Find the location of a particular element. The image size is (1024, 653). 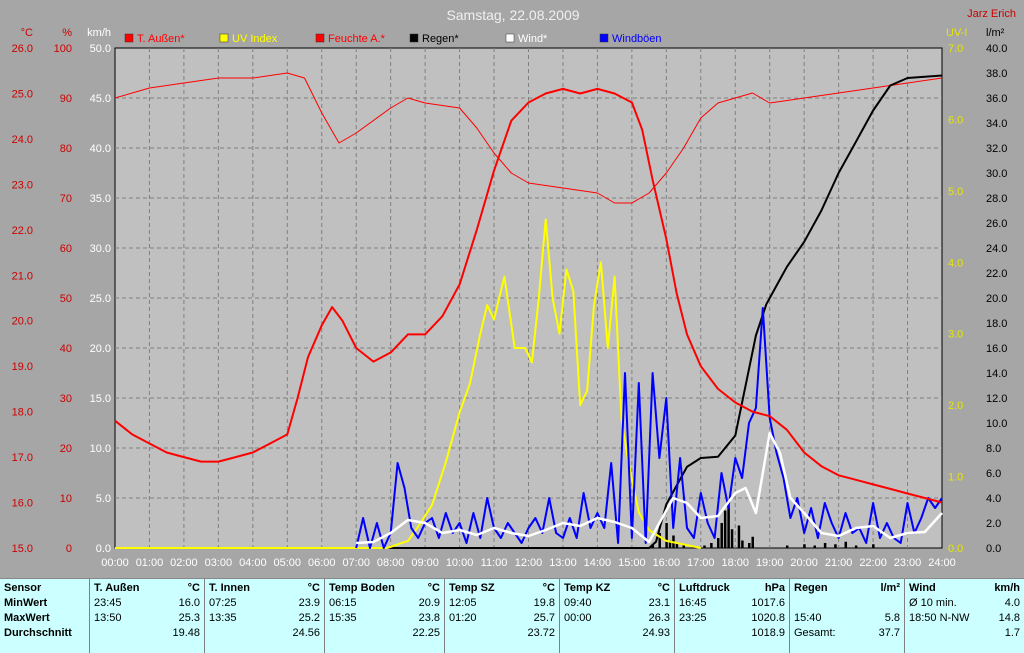

tick-label-humidity: 20 is located at coordinates (66, 449).